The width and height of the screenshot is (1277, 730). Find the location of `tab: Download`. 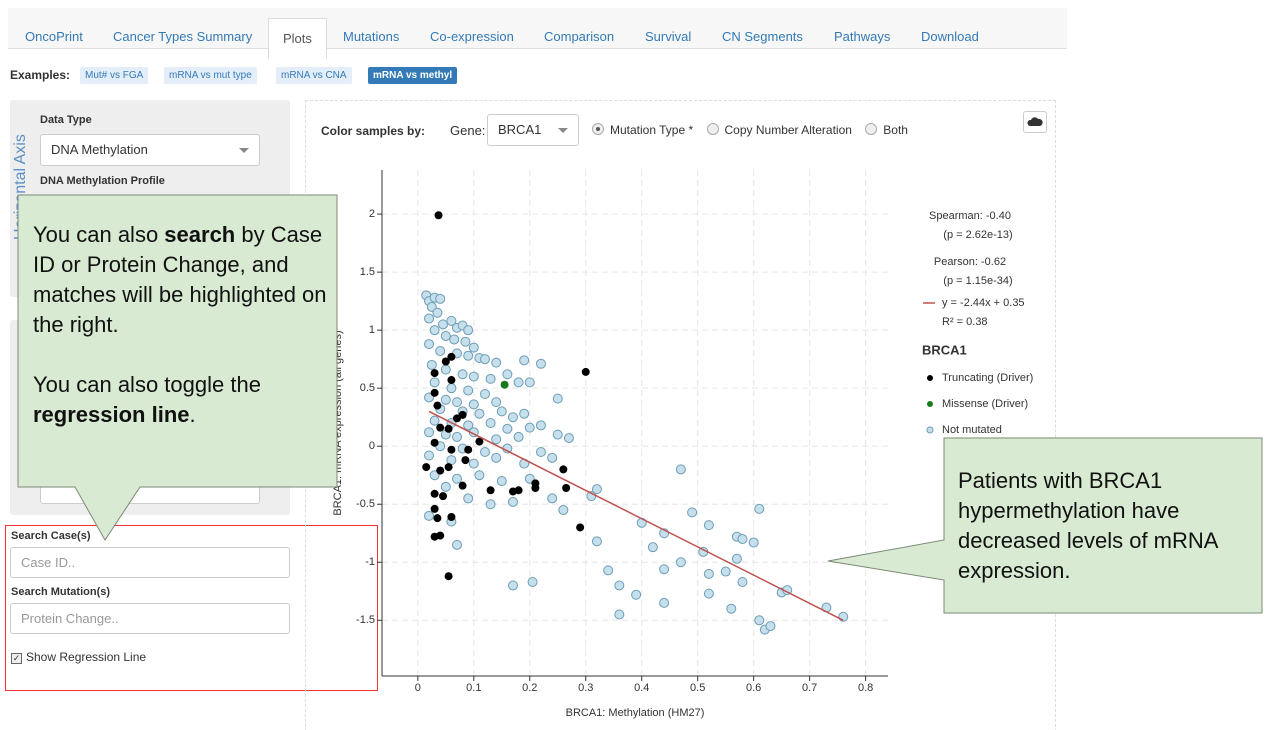

tab: Download is located at coordinates (950, 36).